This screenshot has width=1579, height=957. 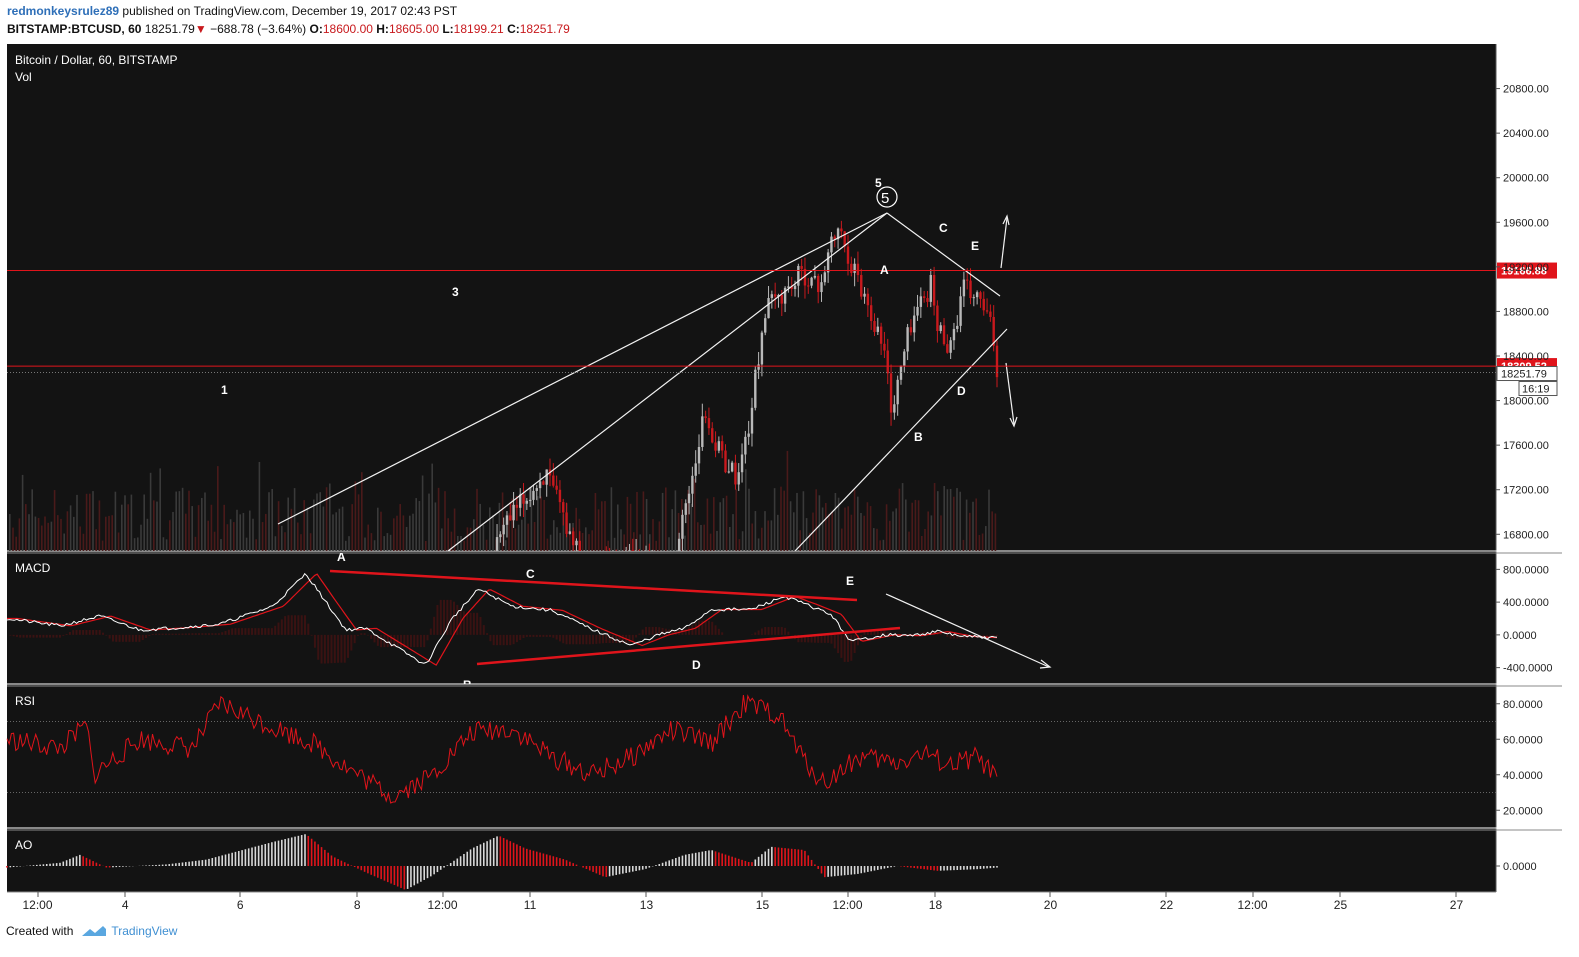 What do you see at coordinates (696, 665) in the screenshot?
I see `macd-wave-label: D` at bounding box center [696, 665].